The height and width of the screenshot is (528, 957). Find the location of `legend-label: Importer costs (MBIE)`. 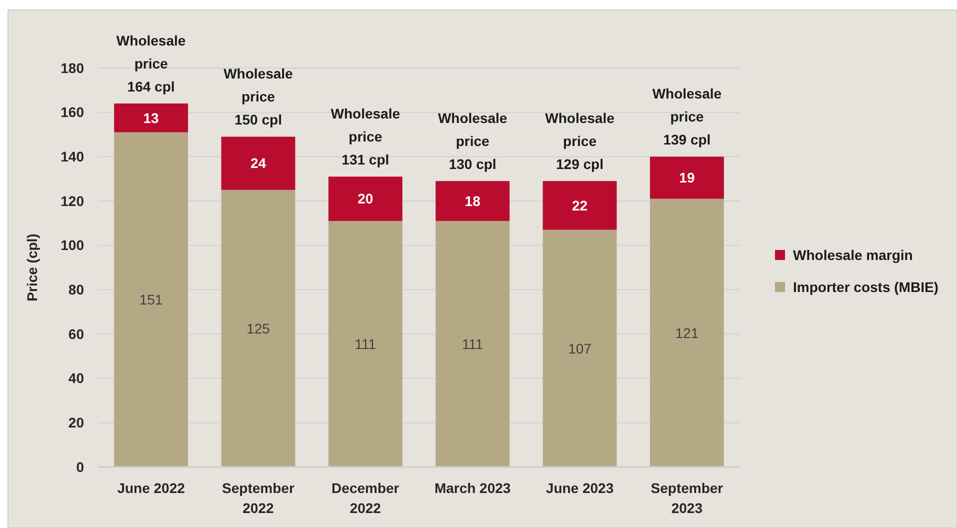

legend-label: Importer costs (MBIE) is located at coordinates (865, 286).